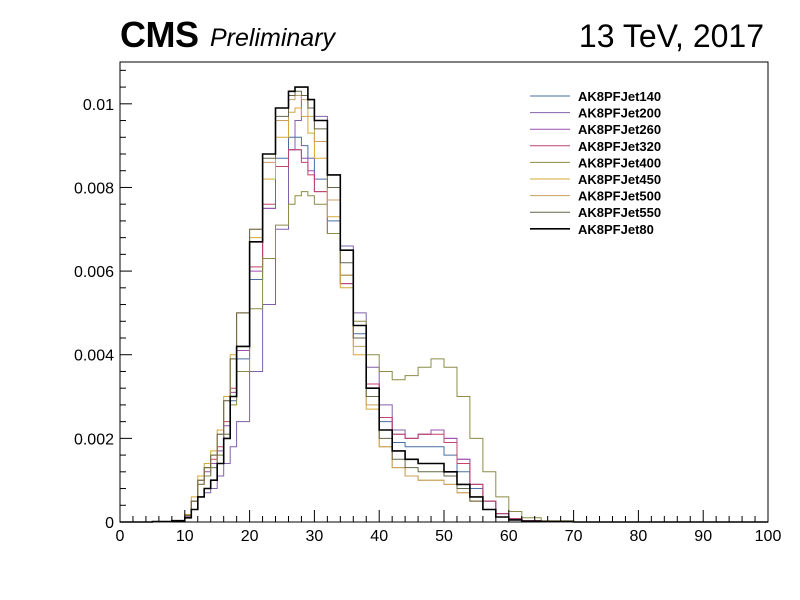 The image size is (800, 600). What do you see at coordinates (619, 212) in the screenshot?
I see `legend-entry: AK8PFJet550` at bounding box center [619, 212].